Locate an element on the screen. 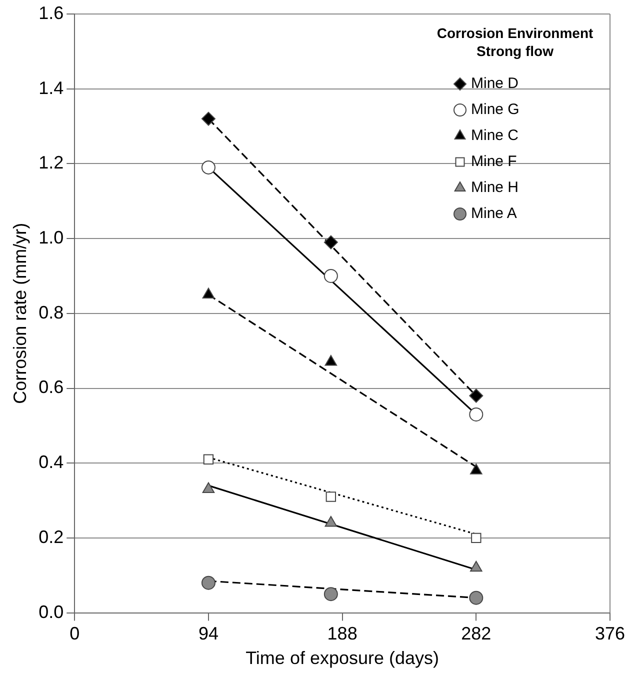 This screenshot has height=674, width=630. y-tick-label: 0.8 is located at coordinates (51, 312).